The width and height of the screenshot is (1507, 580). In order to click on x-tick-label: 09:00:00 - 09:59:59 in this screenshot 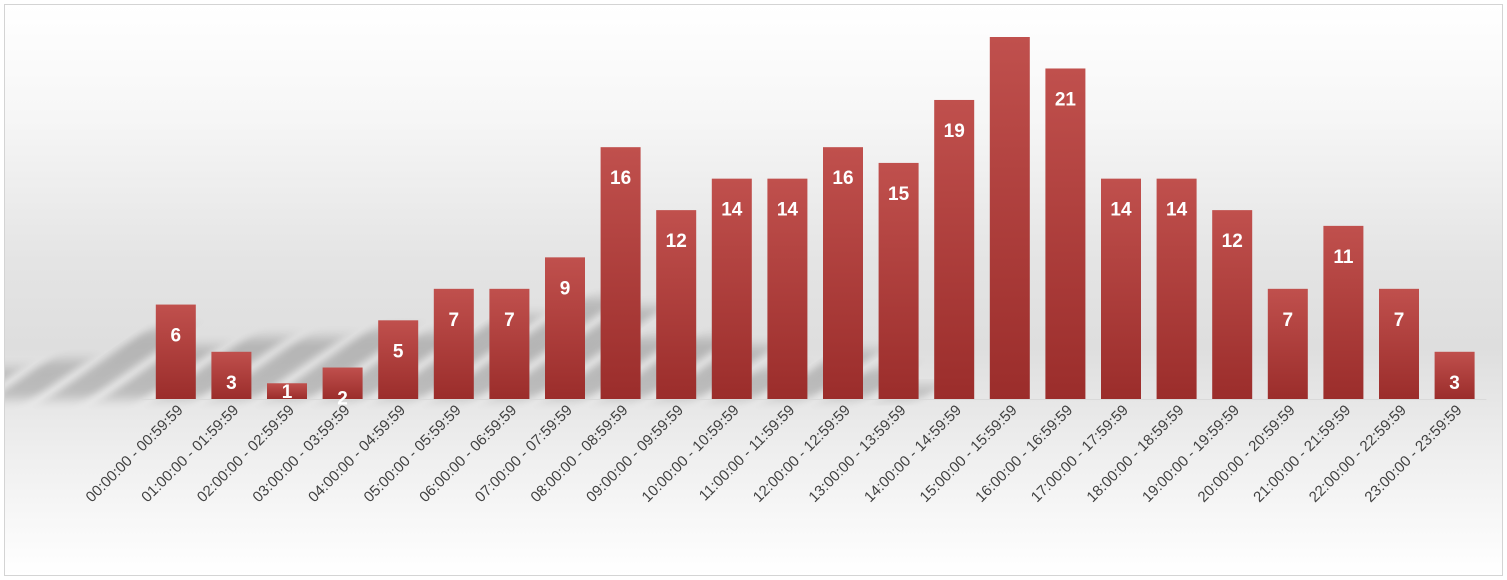, I will do `click(635, 454)`.